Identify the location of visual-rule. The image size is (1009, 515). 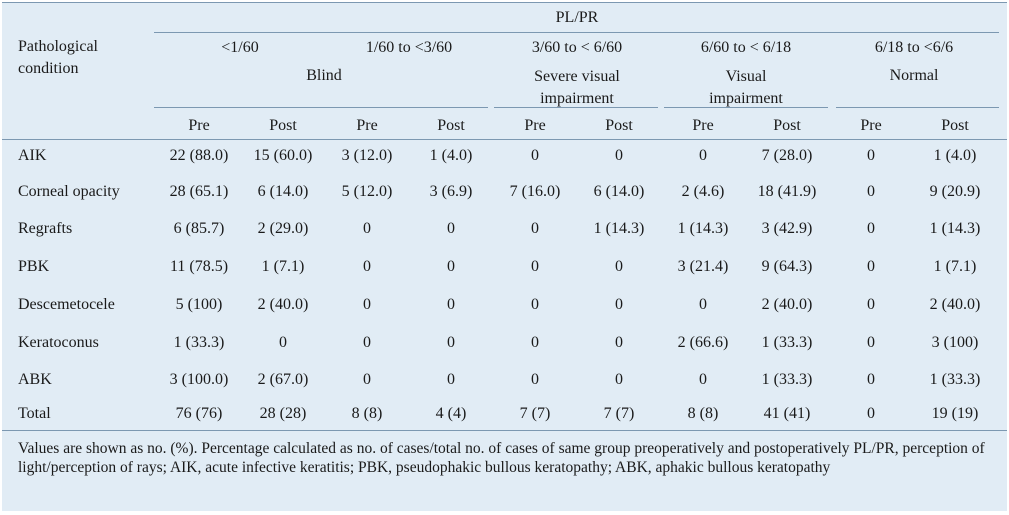
(746, 107).